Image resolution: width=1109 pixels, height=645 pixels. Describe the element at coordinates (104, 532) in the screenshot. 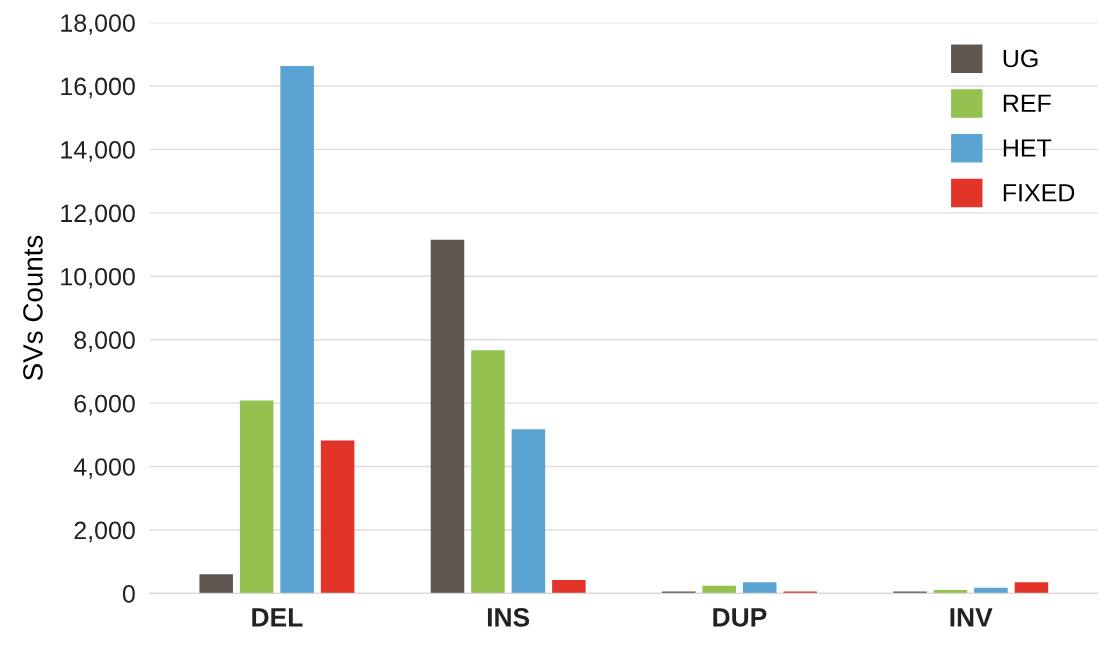

I see `y-tick-label: 2,000` at that location.